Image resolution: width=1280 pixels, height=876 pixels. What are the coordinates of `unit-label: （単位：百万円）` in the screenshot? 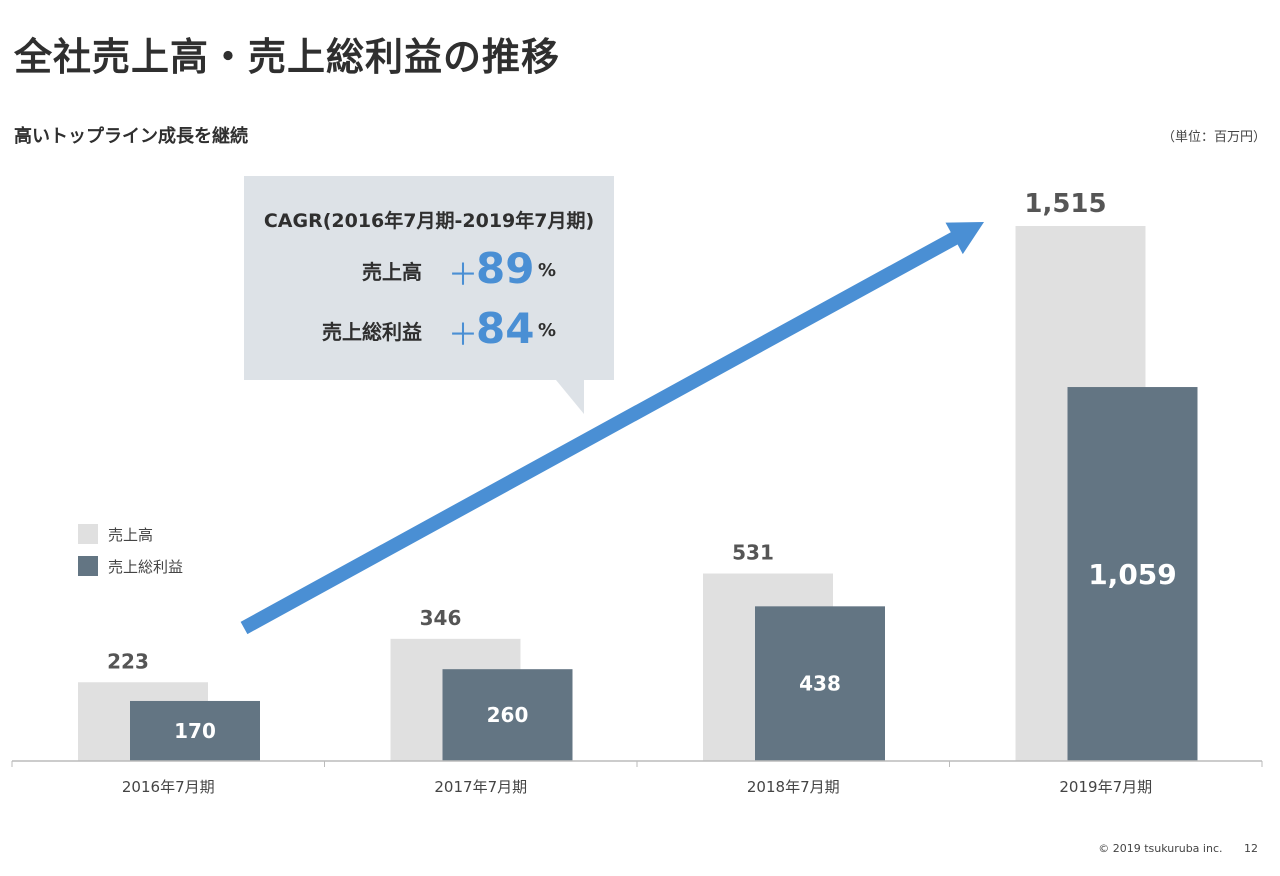 It's located at (1213, 137).